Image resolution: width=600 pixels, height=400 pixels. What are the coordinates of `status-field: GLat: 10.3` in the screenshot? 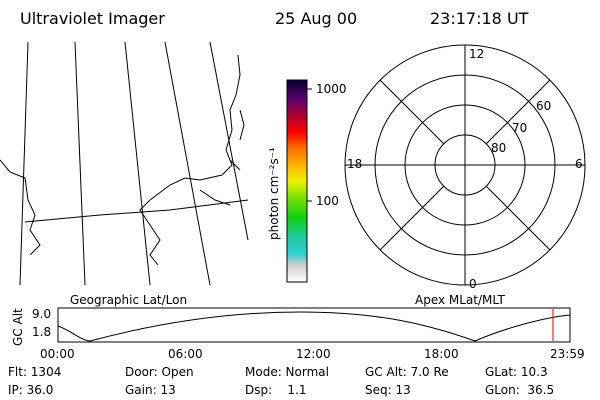 It's located at (516, 372).